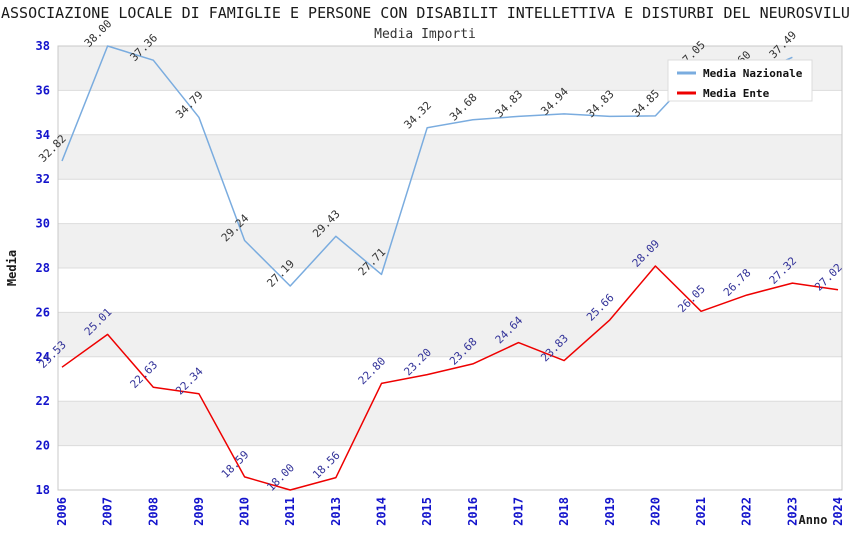  Describe the element at coordinates (43, 312) in the screenshot. I see `y-tick-label: 26` at that location.